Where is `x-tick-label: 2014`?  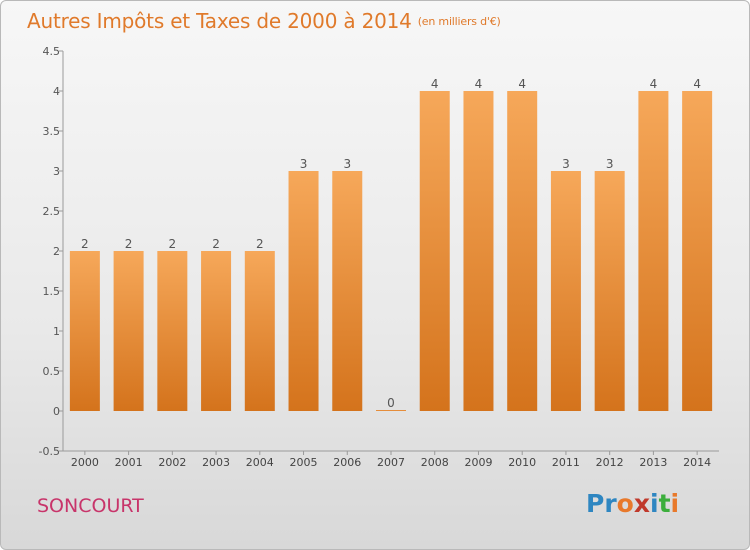 x-tick-label: 2014 is located at coordinates (697, 462).